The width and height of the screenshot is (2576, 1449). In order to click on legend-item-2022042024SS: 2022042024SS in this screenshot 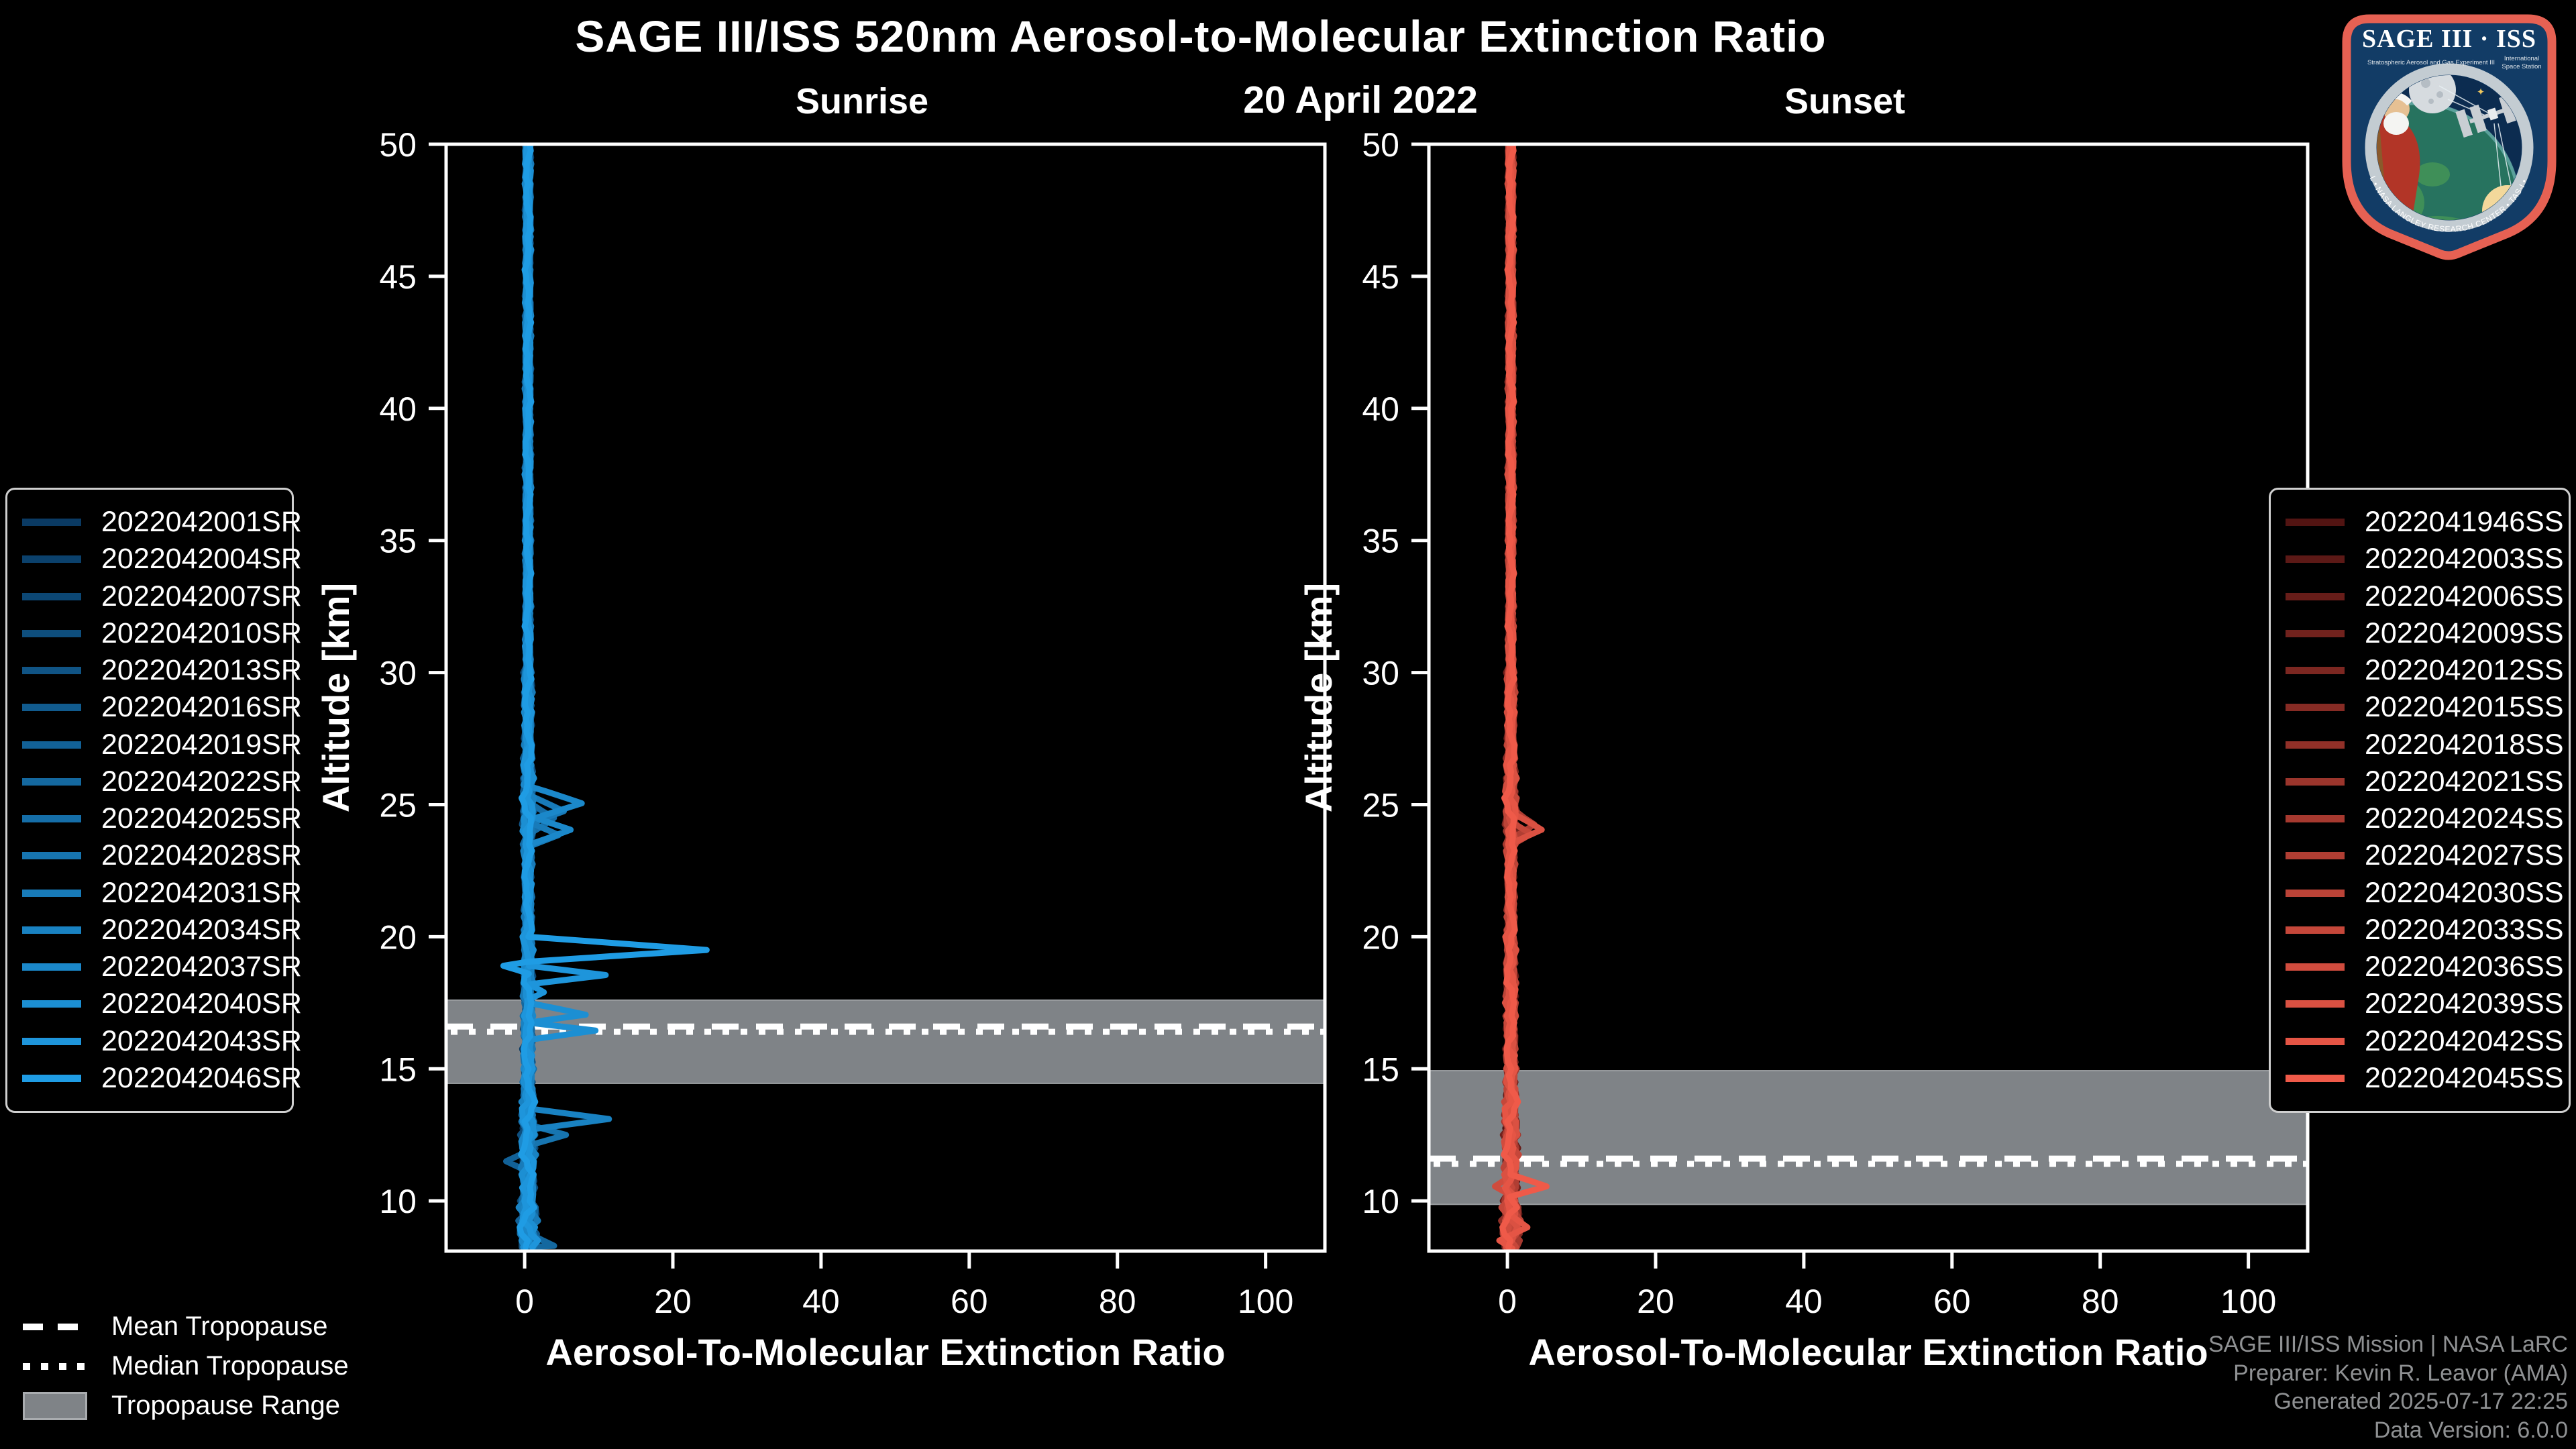, I will do `click(2420, 818)`.